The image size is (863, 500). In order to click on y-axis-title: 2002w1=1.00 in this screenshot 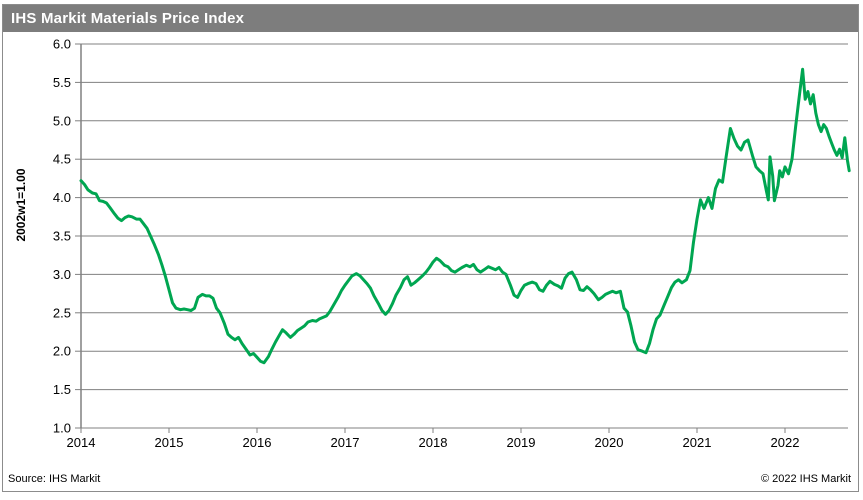, I will do `click(21, 205)`.